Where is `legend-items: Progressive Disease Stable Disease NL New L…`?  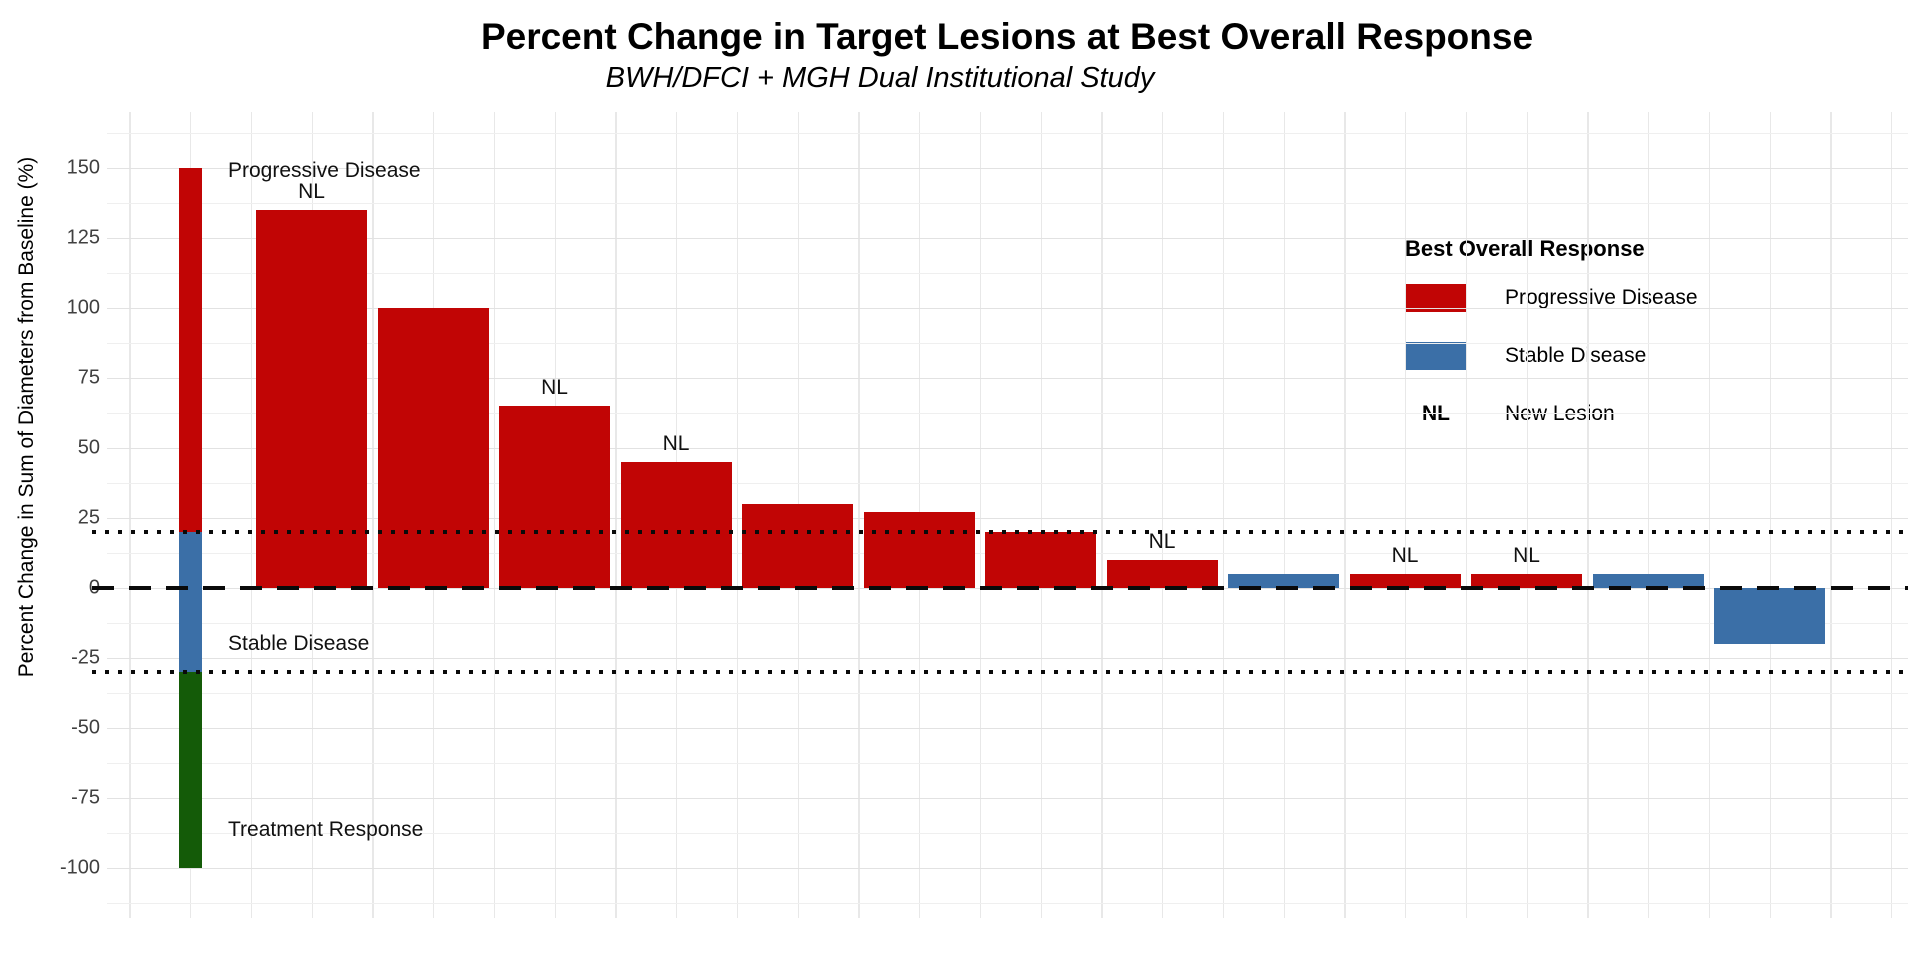 legend-items: Progressive Disease Stable Disease NL New L… is located at coordinates (1551, 356).